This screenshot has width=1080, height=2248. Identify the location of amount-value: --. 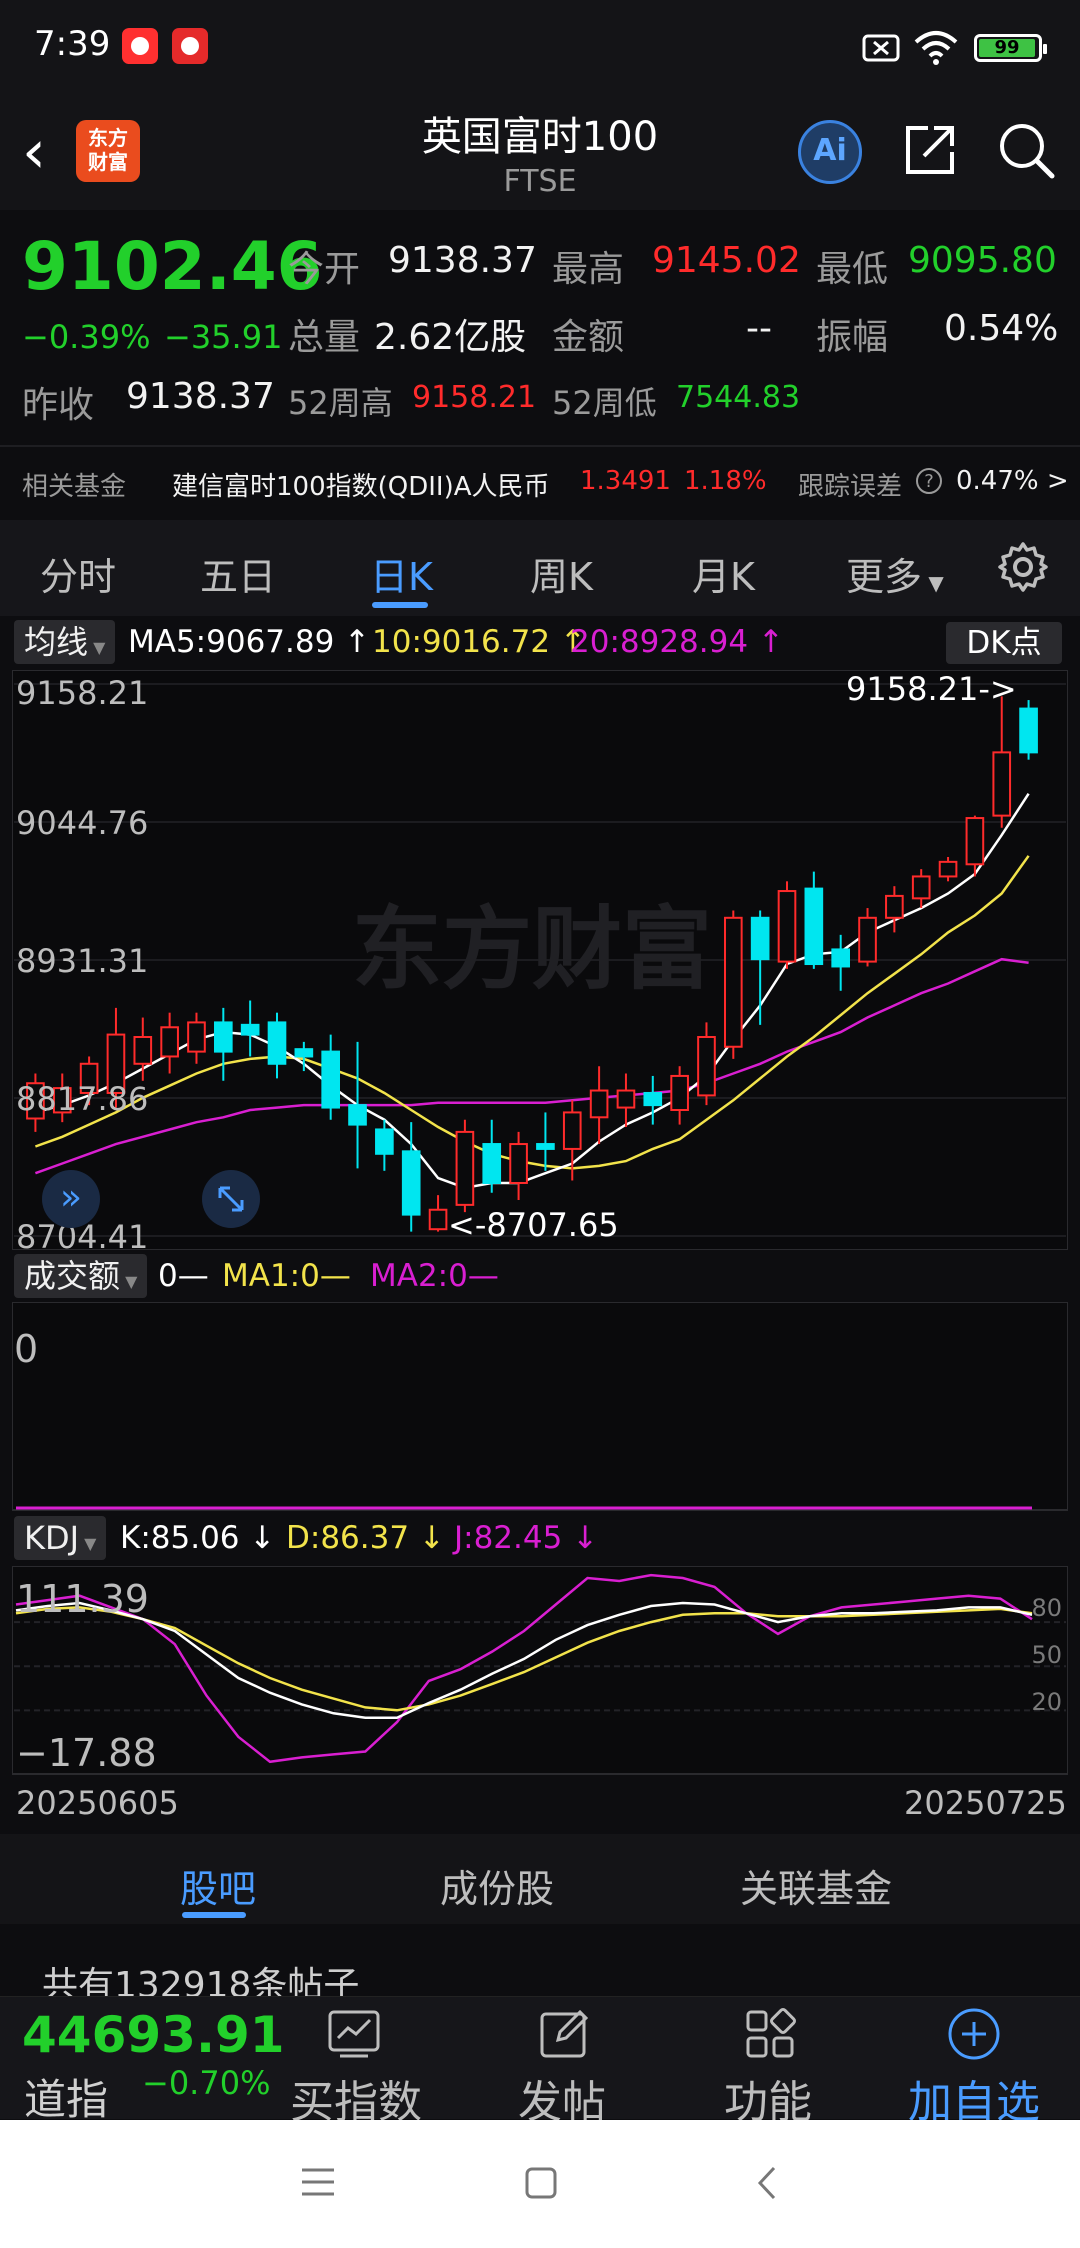
(759, 328).